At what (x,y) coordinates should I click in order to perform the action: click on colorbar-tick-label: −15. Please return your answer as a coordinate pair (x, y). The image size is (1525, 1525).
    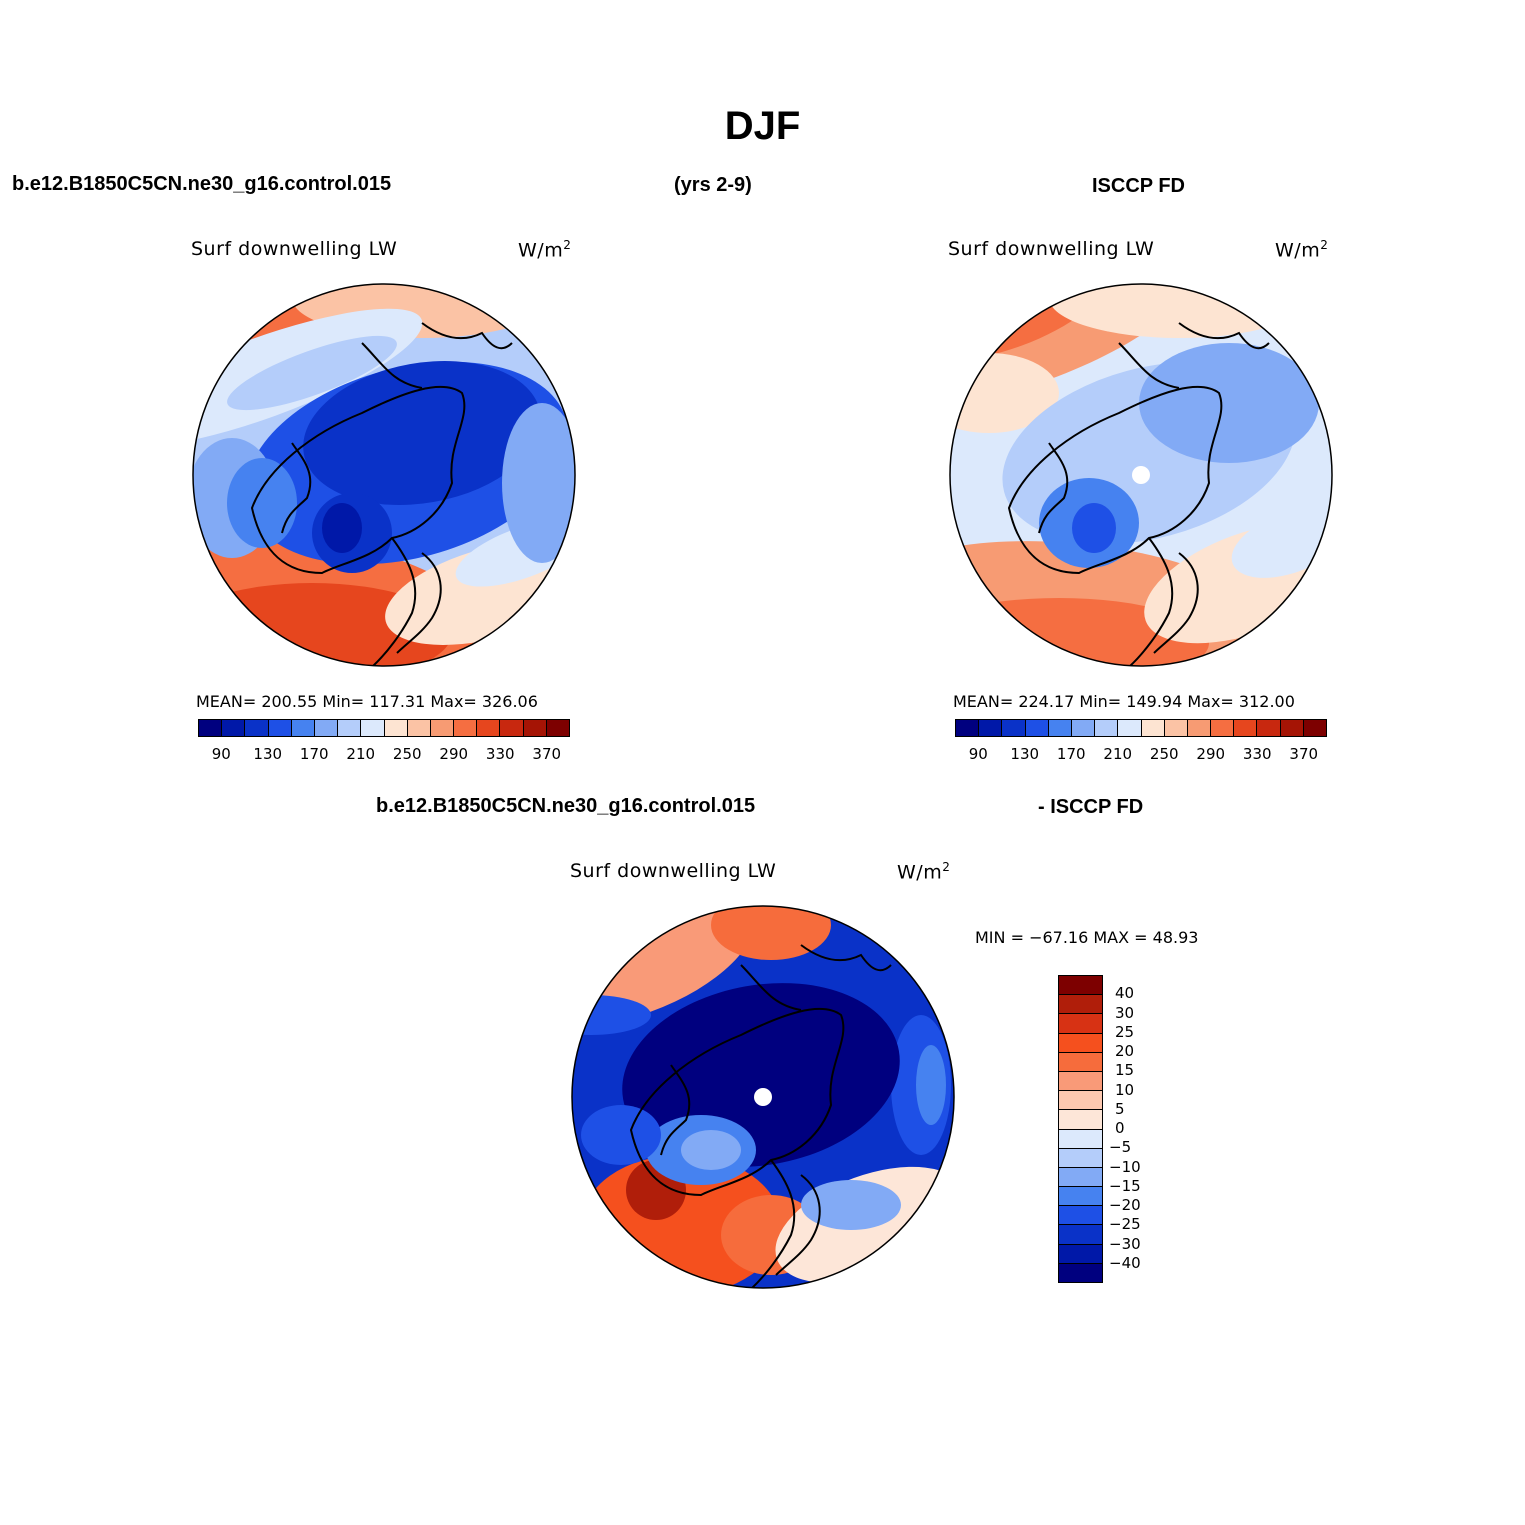
    Looking at the image, I should click on (1125, 1185).